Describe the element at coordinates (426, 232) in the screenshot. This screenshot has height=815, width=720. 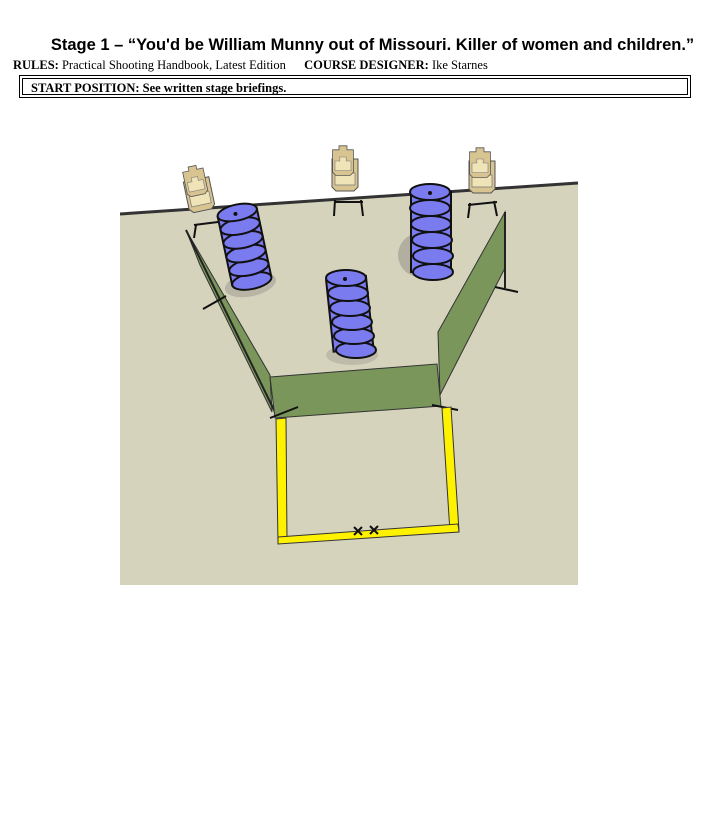
I see `barrel-stack-right` at that location.